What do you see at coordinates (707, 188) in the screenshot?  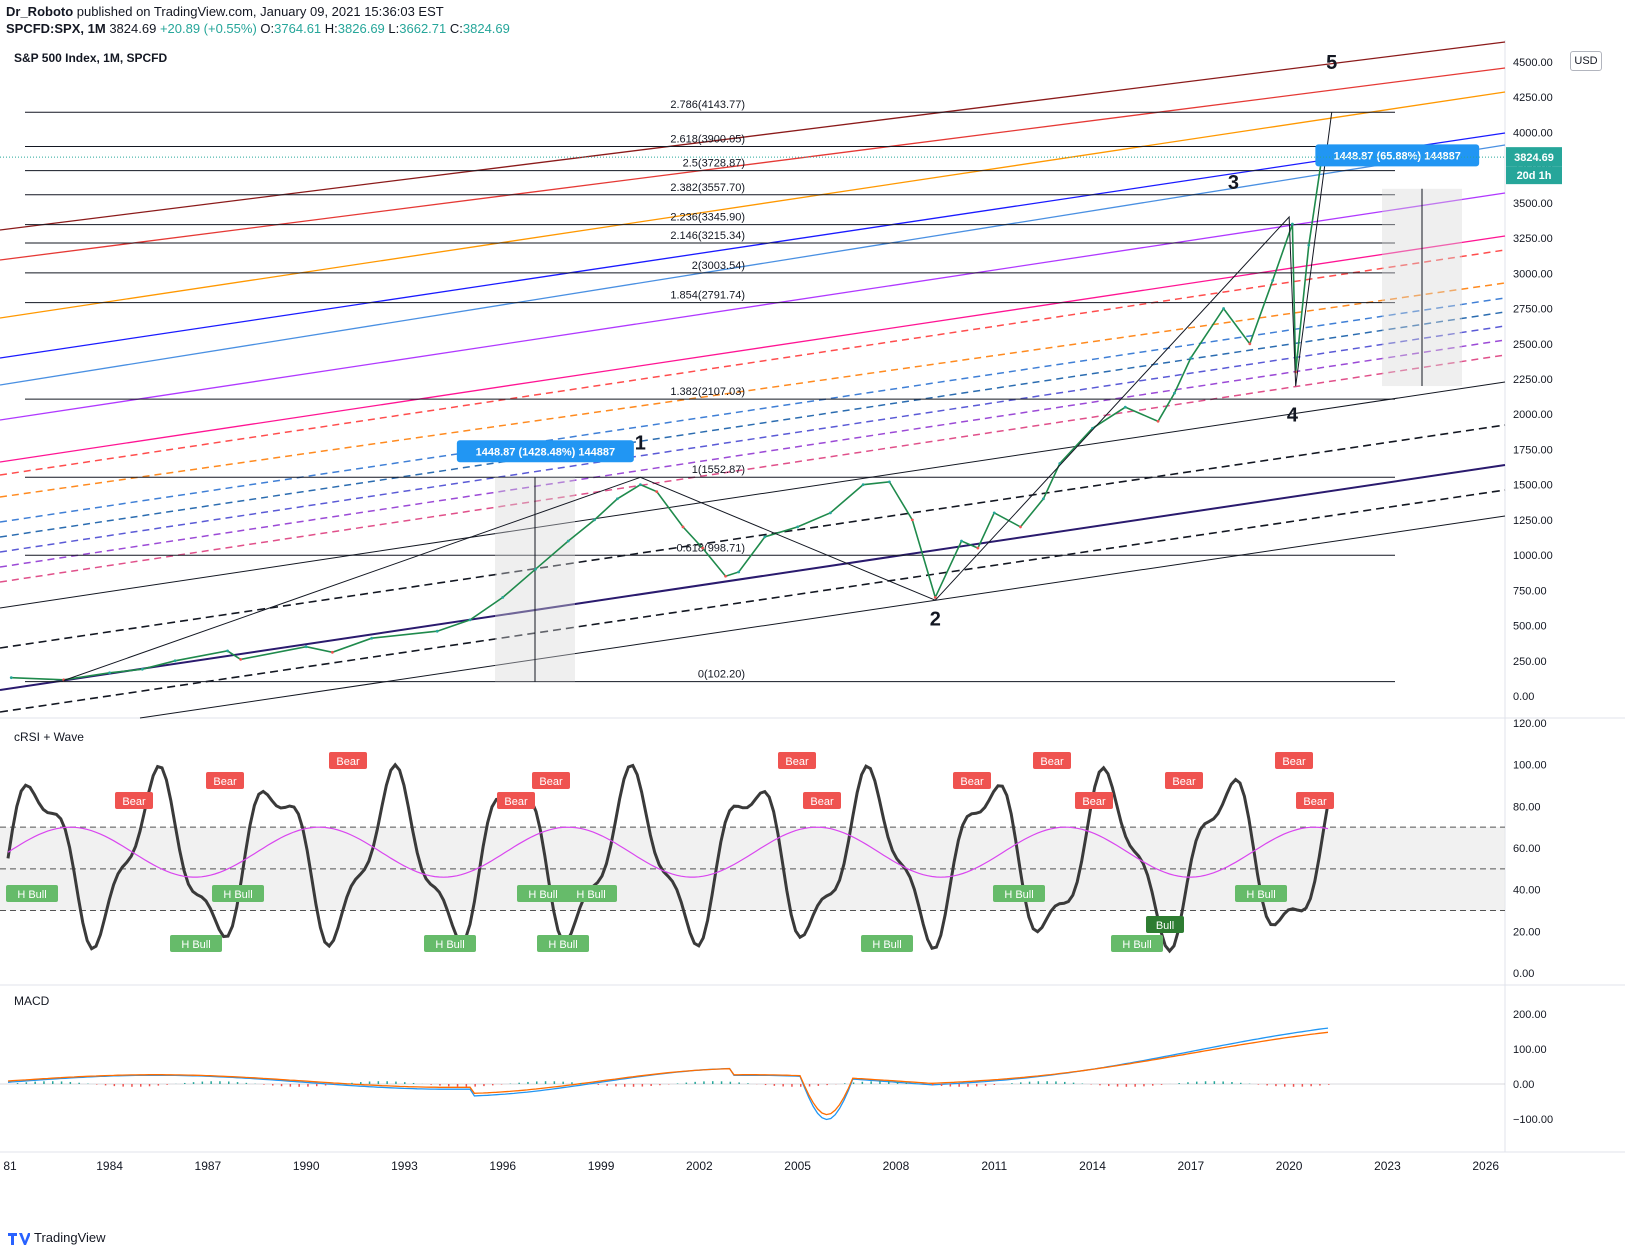 I see `fib-level-label: 2.382(3557.70)` at bounding box center [707, 188].